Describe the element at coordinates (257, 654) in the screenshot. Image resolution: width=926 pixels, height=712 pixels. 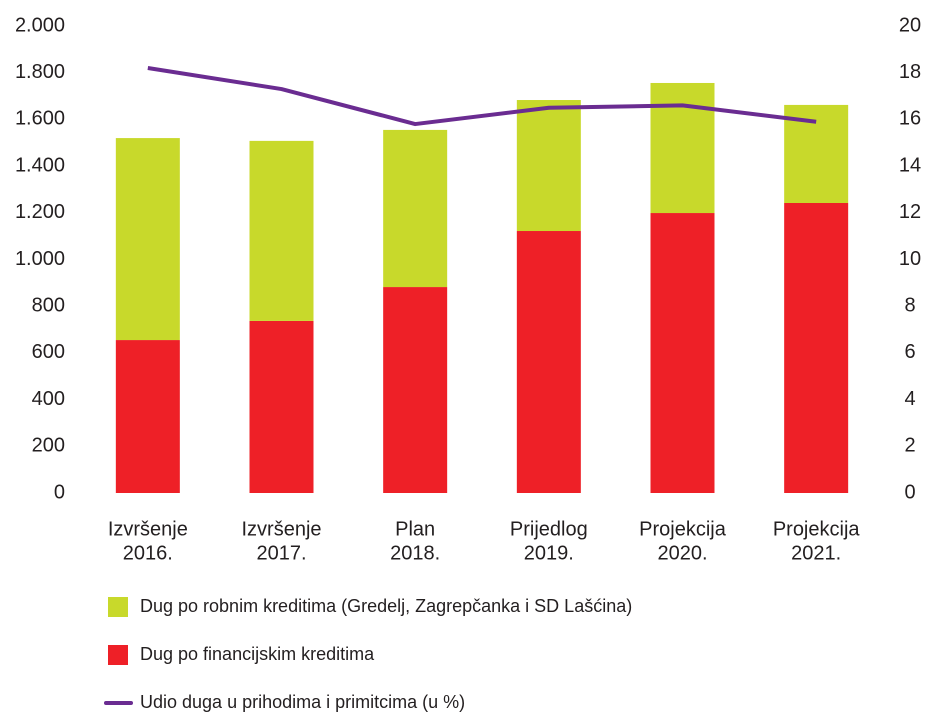
I see `legend-label: Dug po financijskim kreditima` at that location.